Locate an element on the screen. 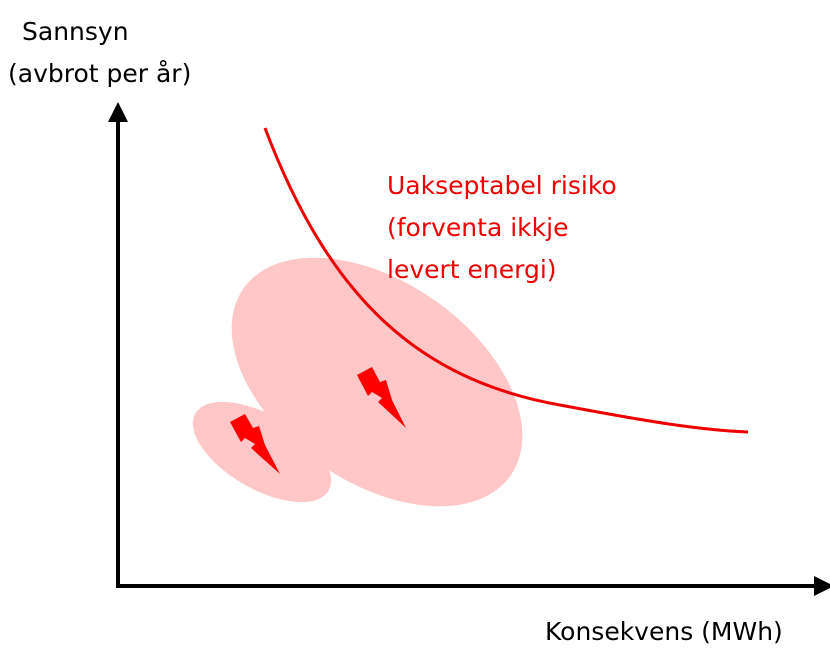  x-axis-label: Konsekvens (MWh) is located at coordinates (664, 631).